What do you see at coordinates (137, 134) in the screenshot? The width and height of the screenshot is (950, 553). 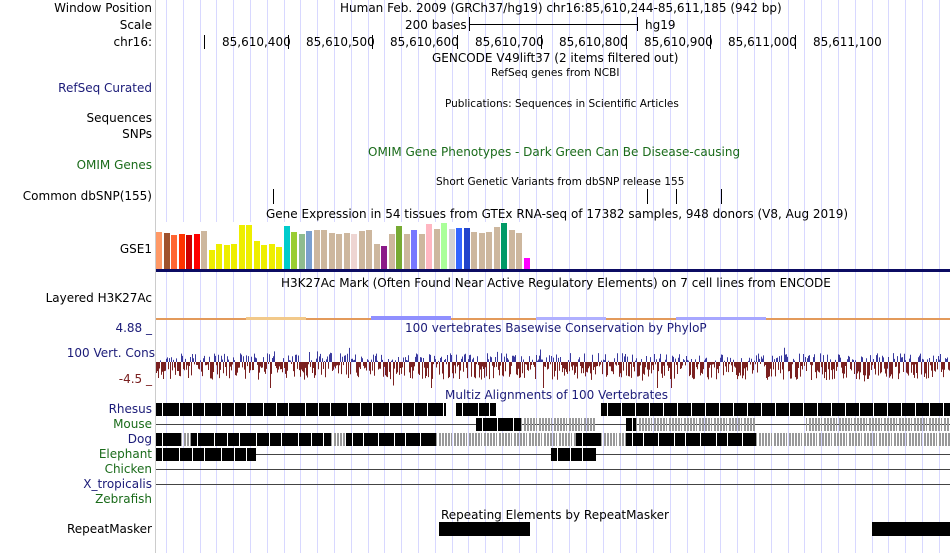 I see `snps-track-label: SNPs` at bounding box center [137, 134].